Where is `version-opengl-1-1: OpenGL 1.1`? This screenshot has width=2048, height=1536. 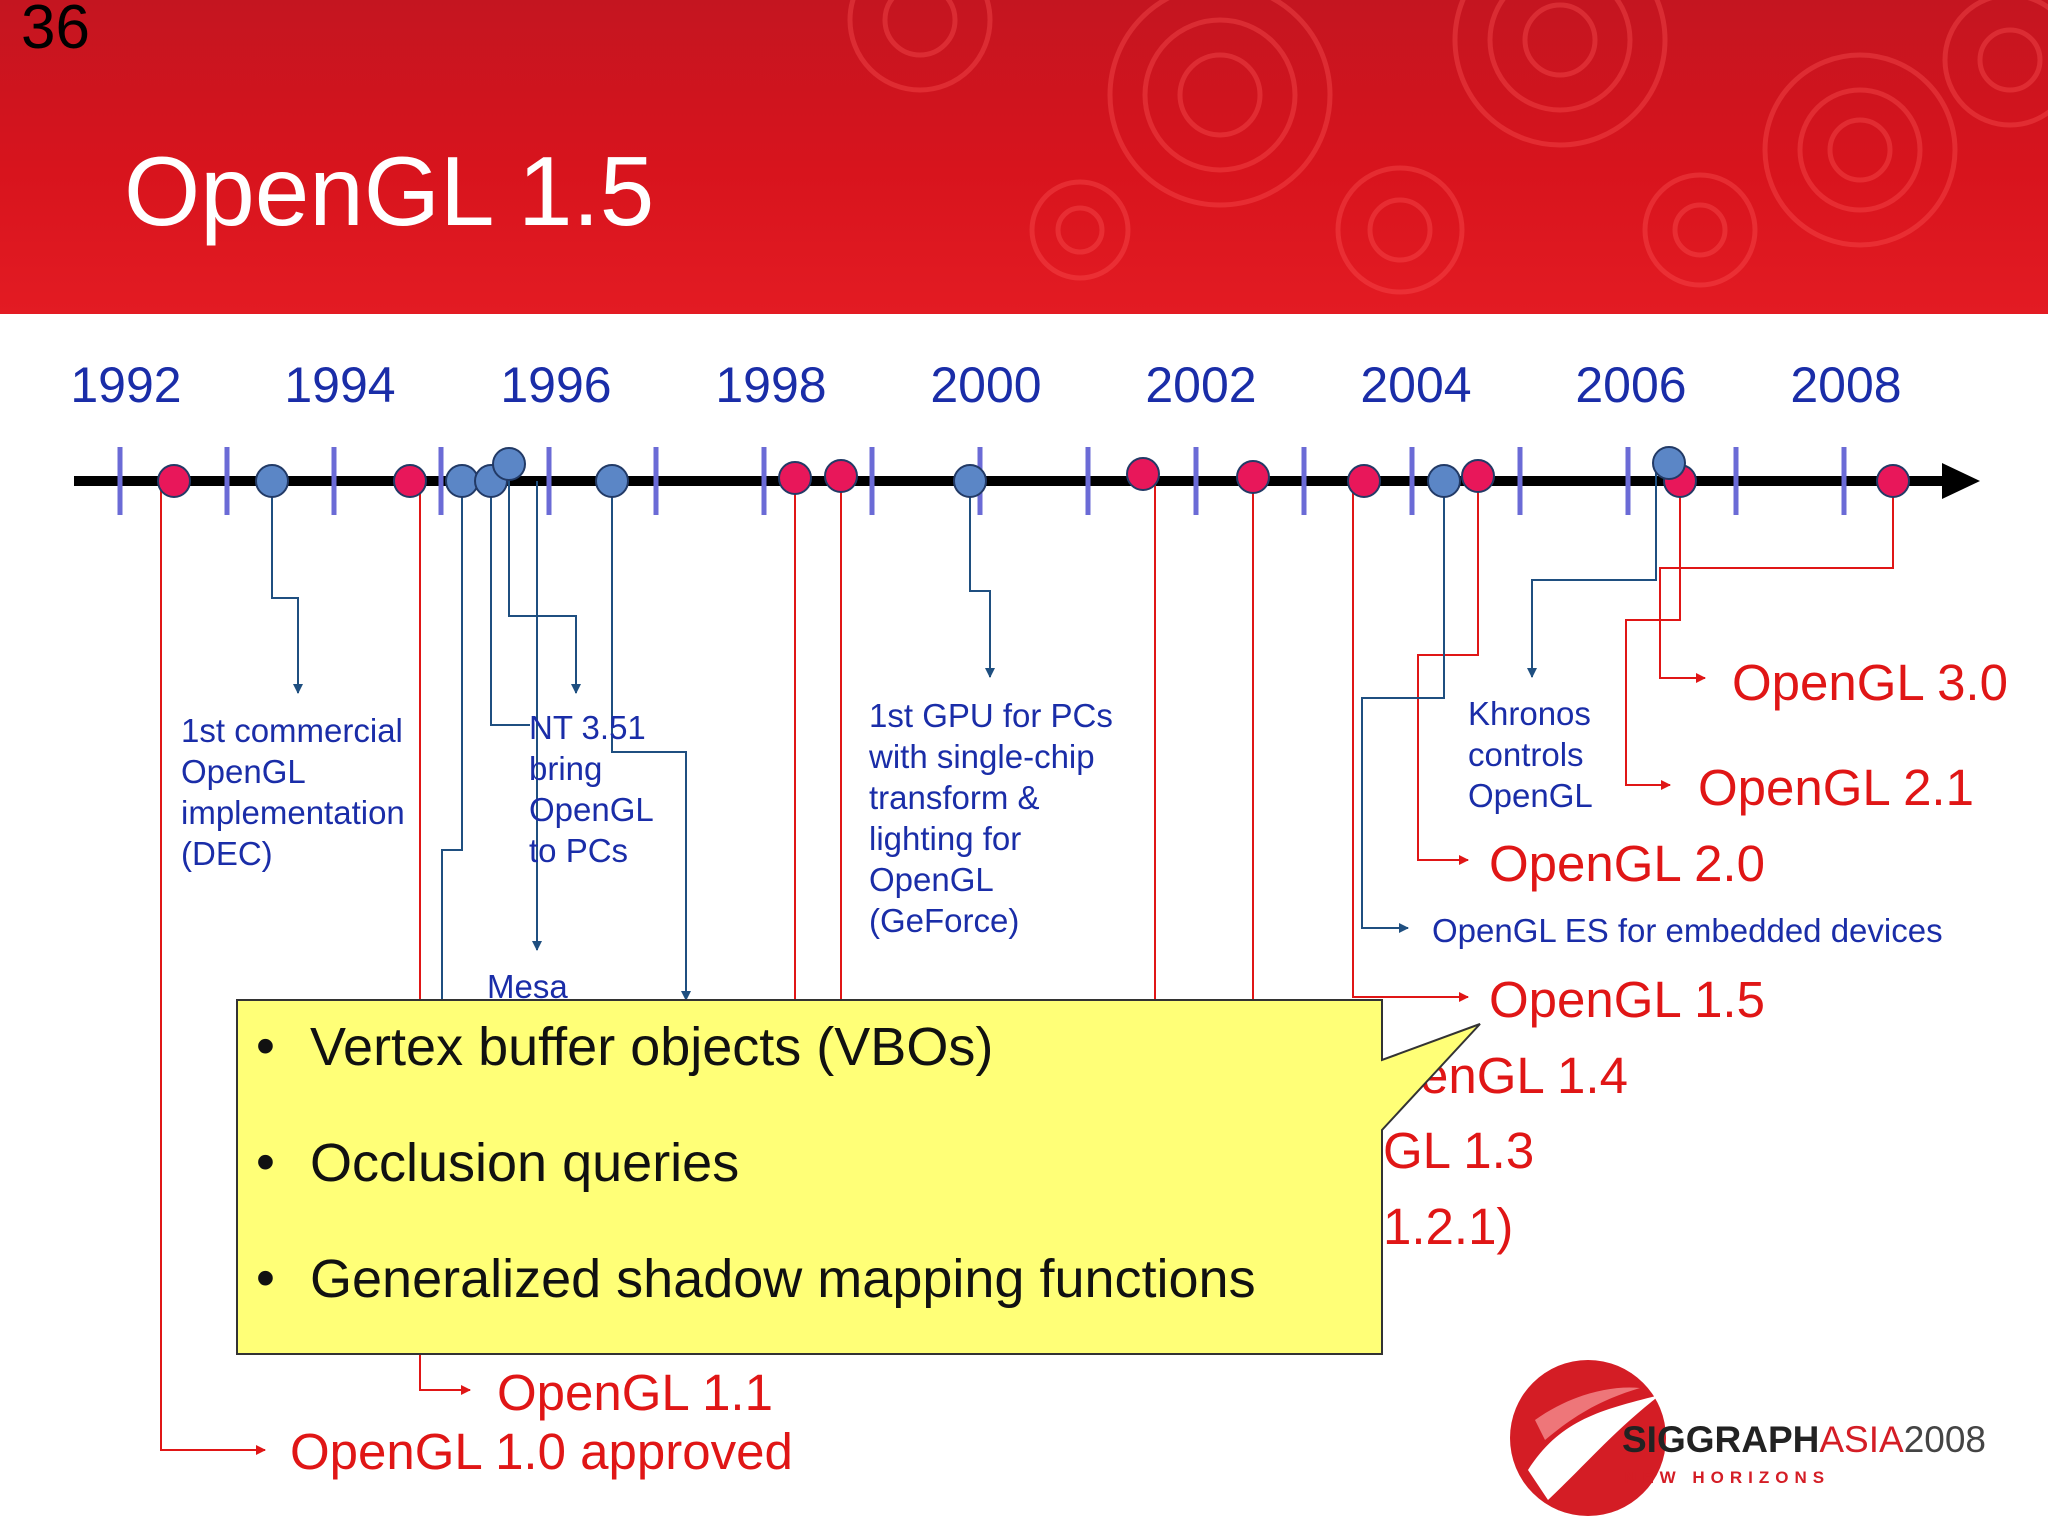
version-opengl-1-1: OpenGL 1.1 is located at coordinates (635, 1392).